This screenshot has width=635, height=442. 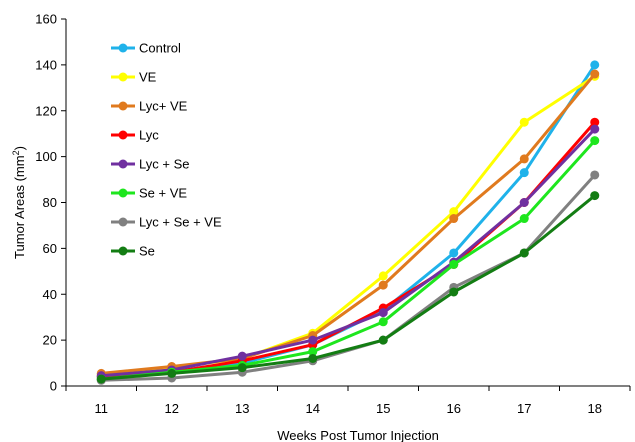 What do you see at coordinates (172, 408) in the screenshot?
I see `x-tick-label: 12` at bounding box center [172, 408].